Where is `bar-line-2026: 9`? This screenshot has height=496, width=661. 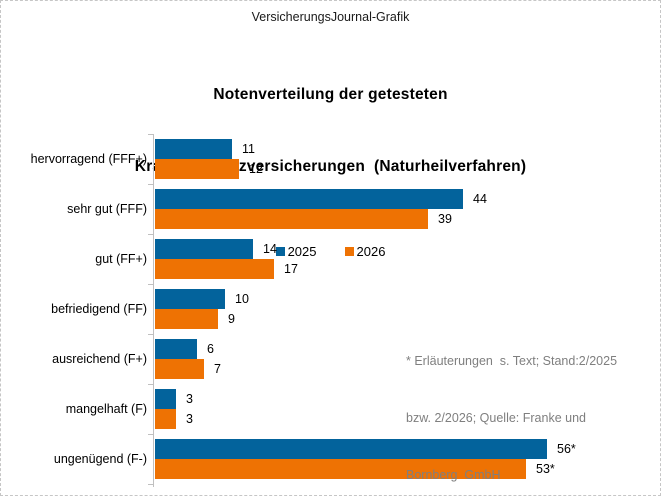
bar-line-2026: 9 is located at coordinates (202, 319).